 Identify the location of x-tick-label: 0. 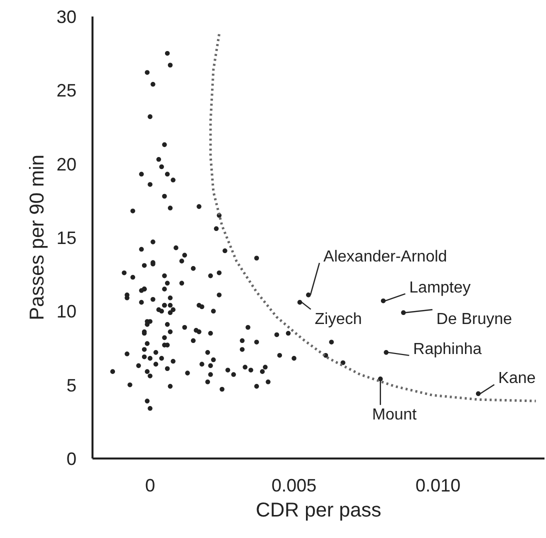
(150, 486).